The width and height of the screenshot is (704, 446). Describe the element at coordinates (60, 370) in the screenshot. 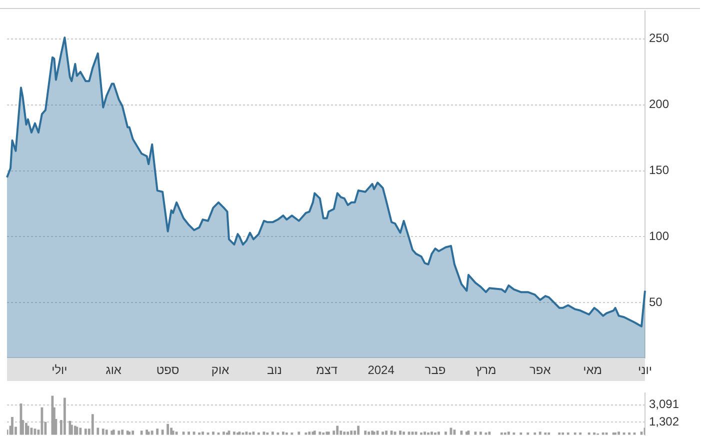

I see `x-tick-label: יולי` at that location.